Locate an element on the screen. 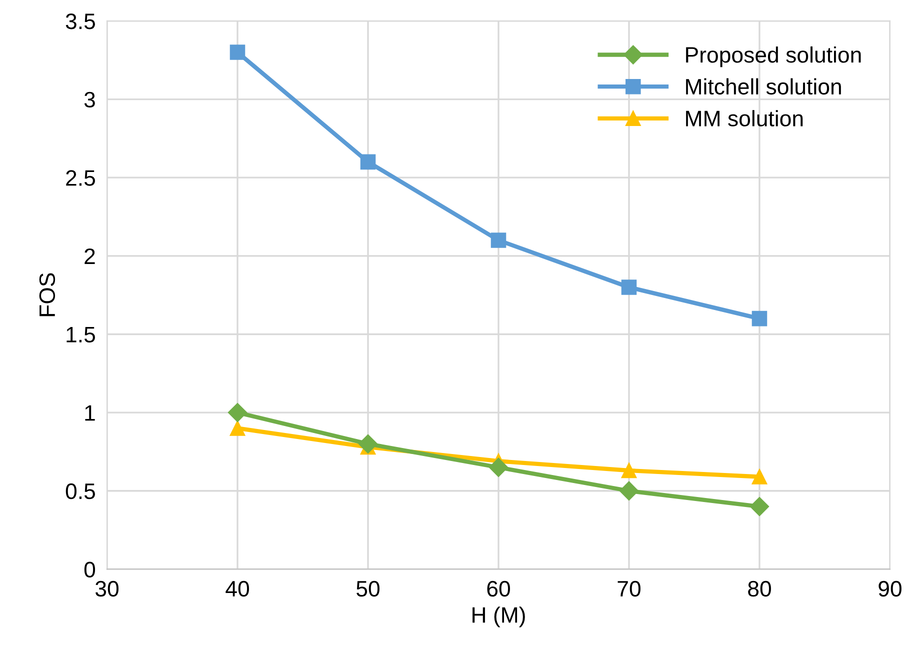 The width and height of the screenshot is (910, 655). y-tick-label: 2 is located at coordinates (89, 256).